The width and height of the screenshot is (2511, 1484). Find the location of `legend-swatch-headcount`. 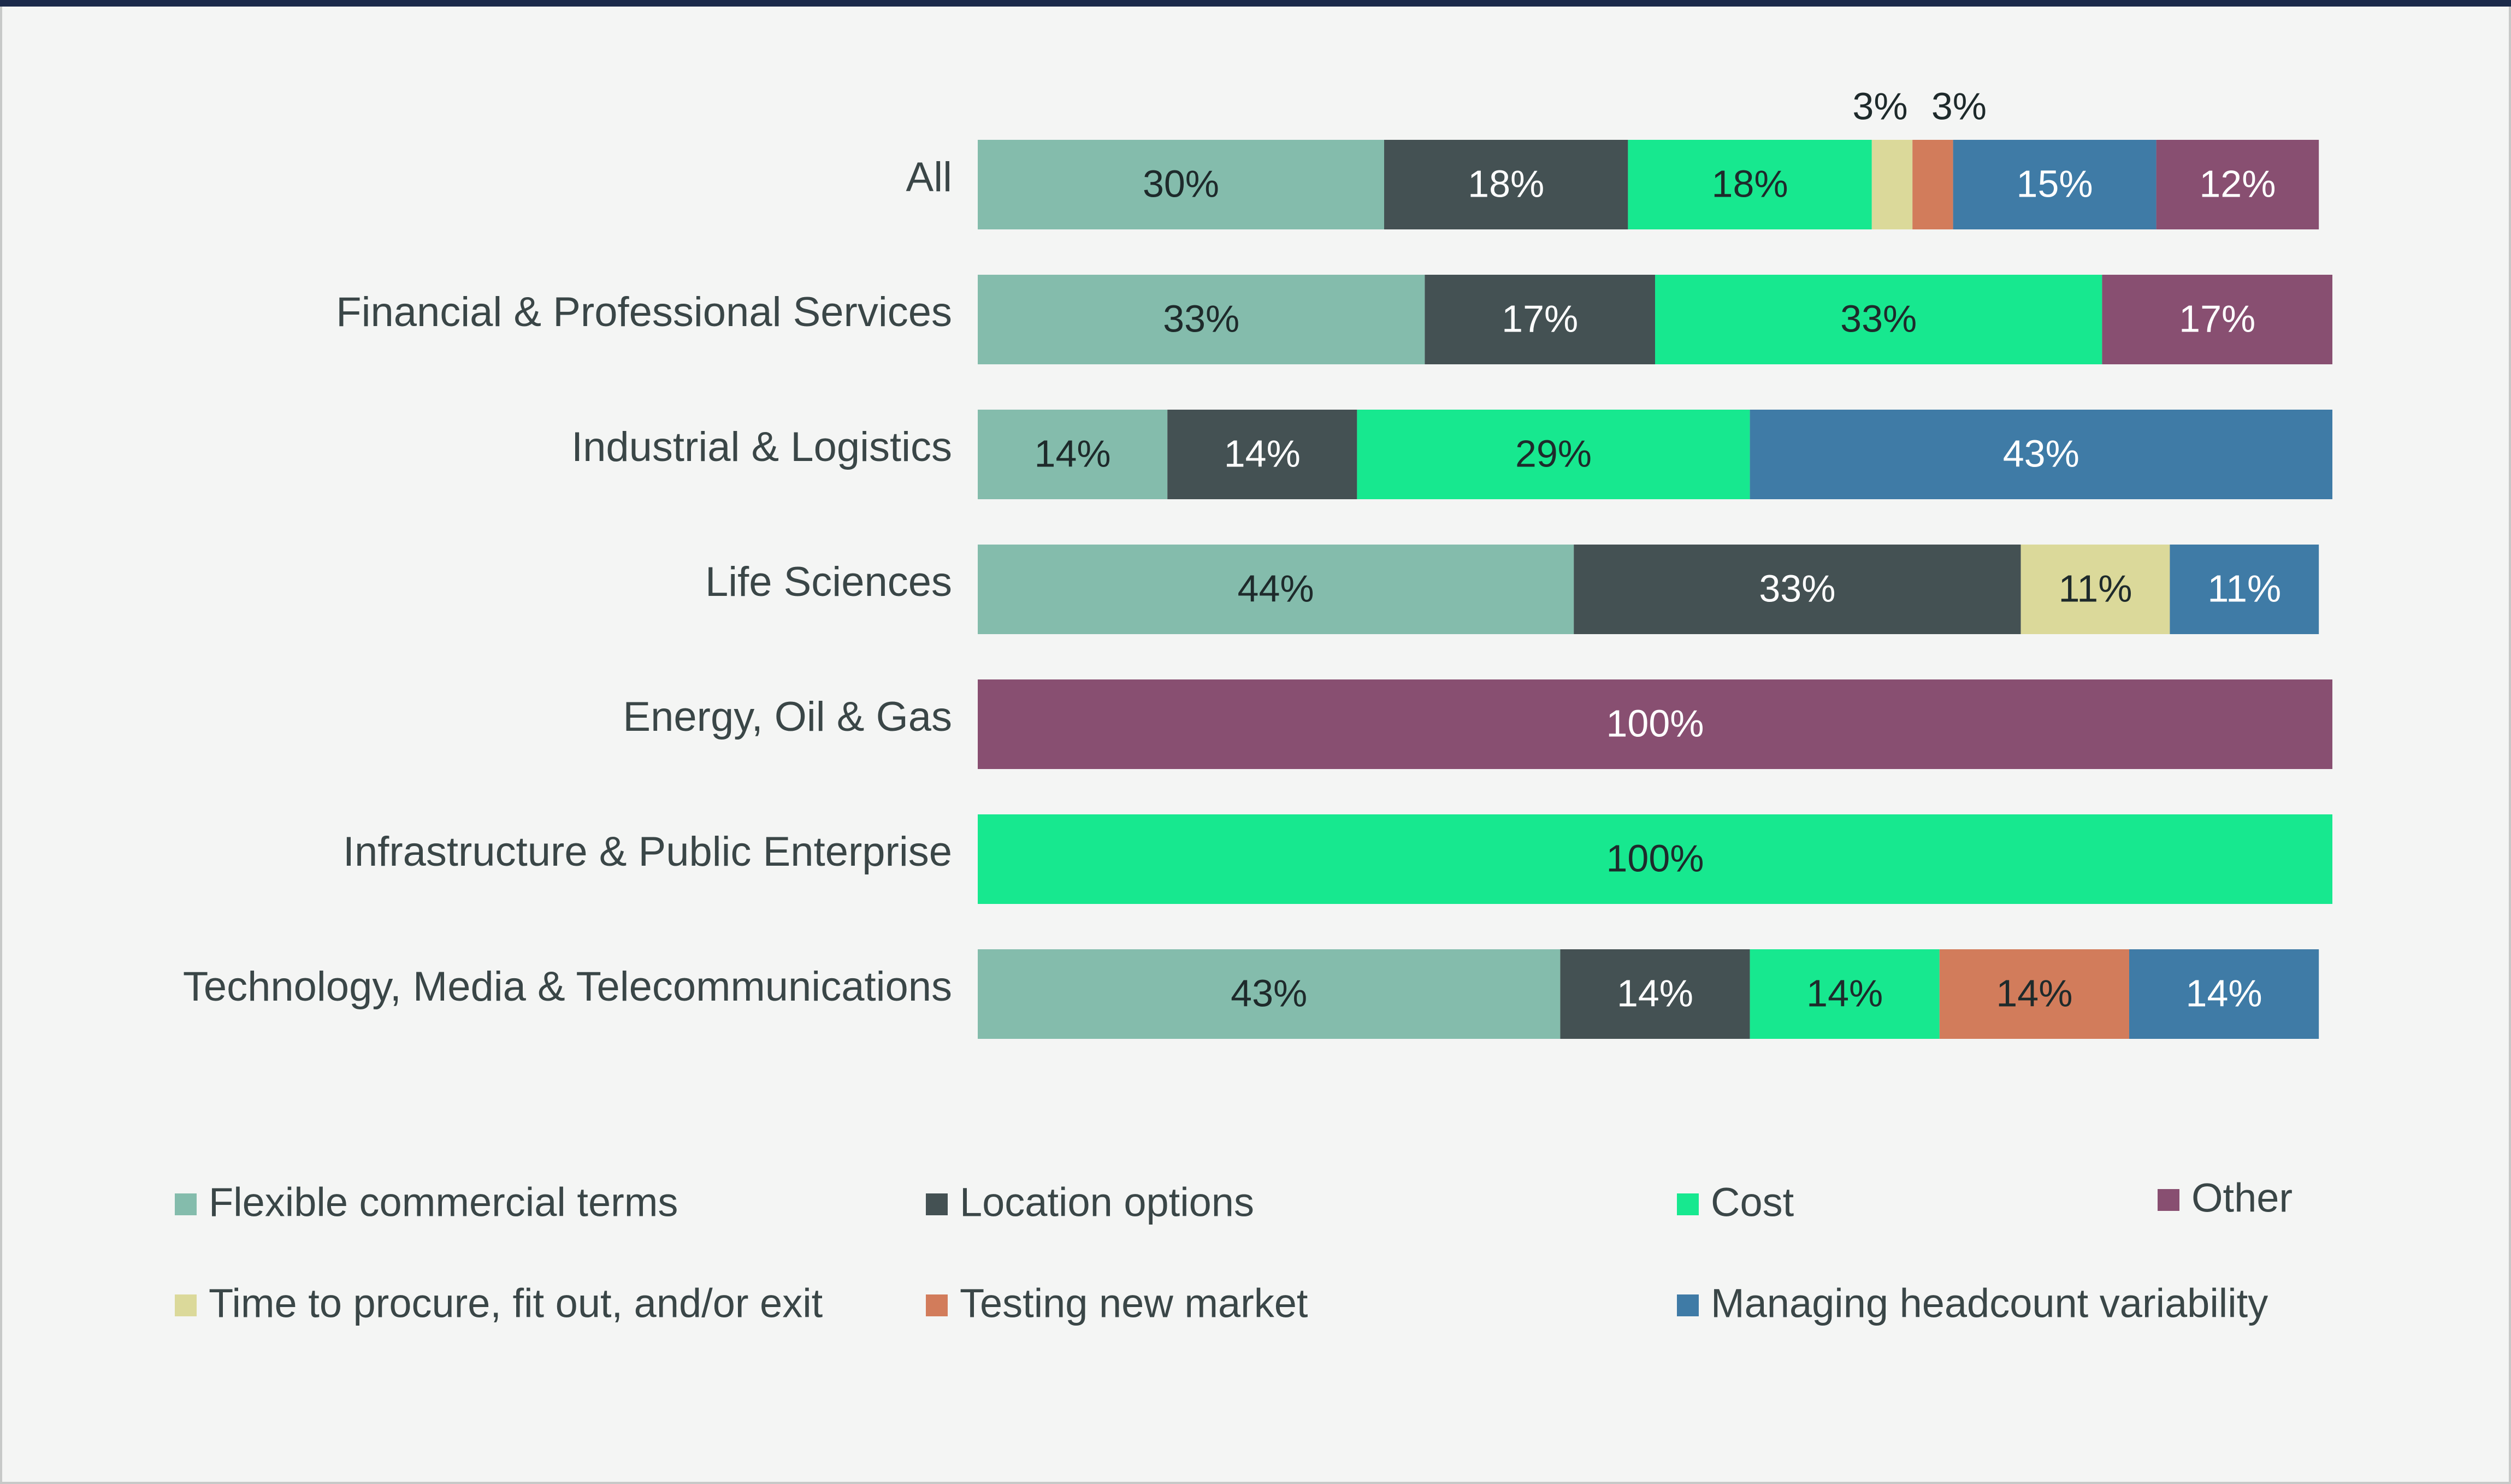

legend-swatch-headcount is located at coordinates (1688, 1305).